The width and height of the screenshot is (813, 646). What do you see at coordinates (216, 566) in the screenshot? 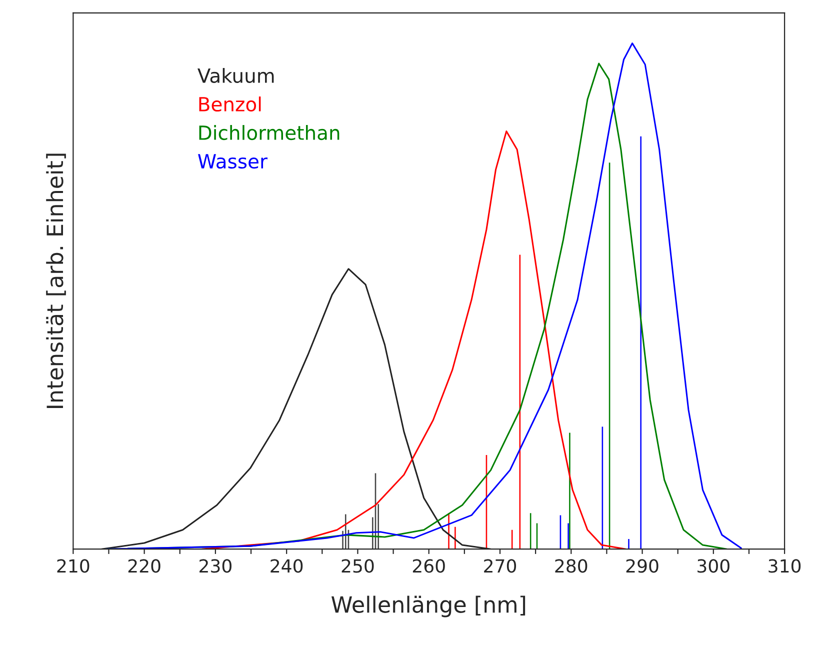
I see `x-tick-label: 230` at bounding box center [216, 566].